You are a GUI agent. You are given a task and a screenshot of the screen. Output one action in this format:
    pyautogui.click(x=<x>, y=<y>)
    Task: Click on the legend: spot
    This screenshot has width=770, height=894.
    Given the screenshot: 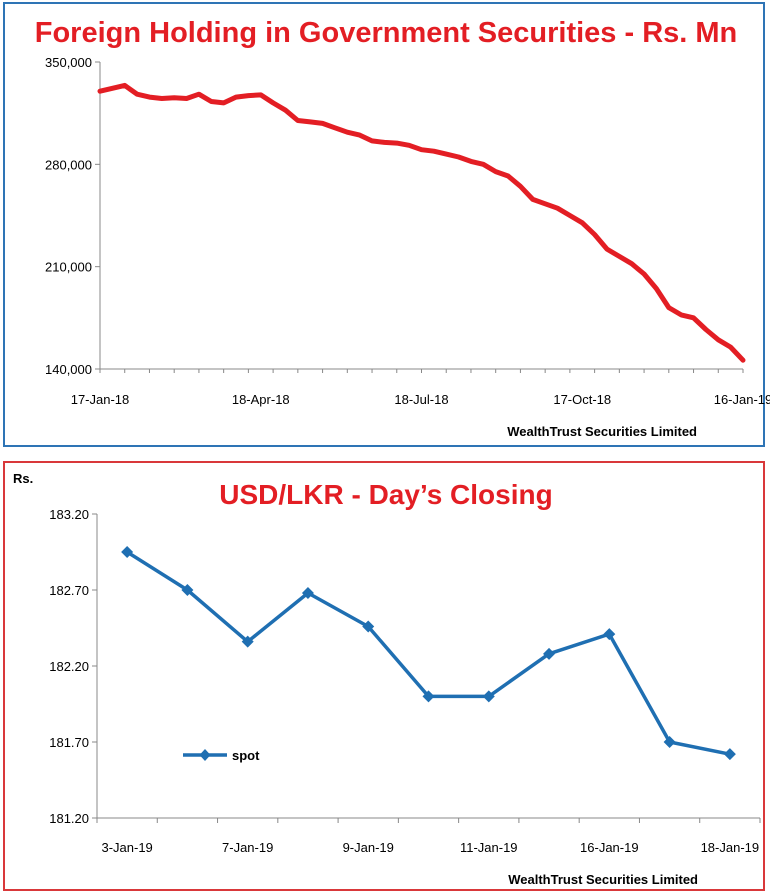 What is the action you would take?
    pyautogui.click(x=221, y=755)
    